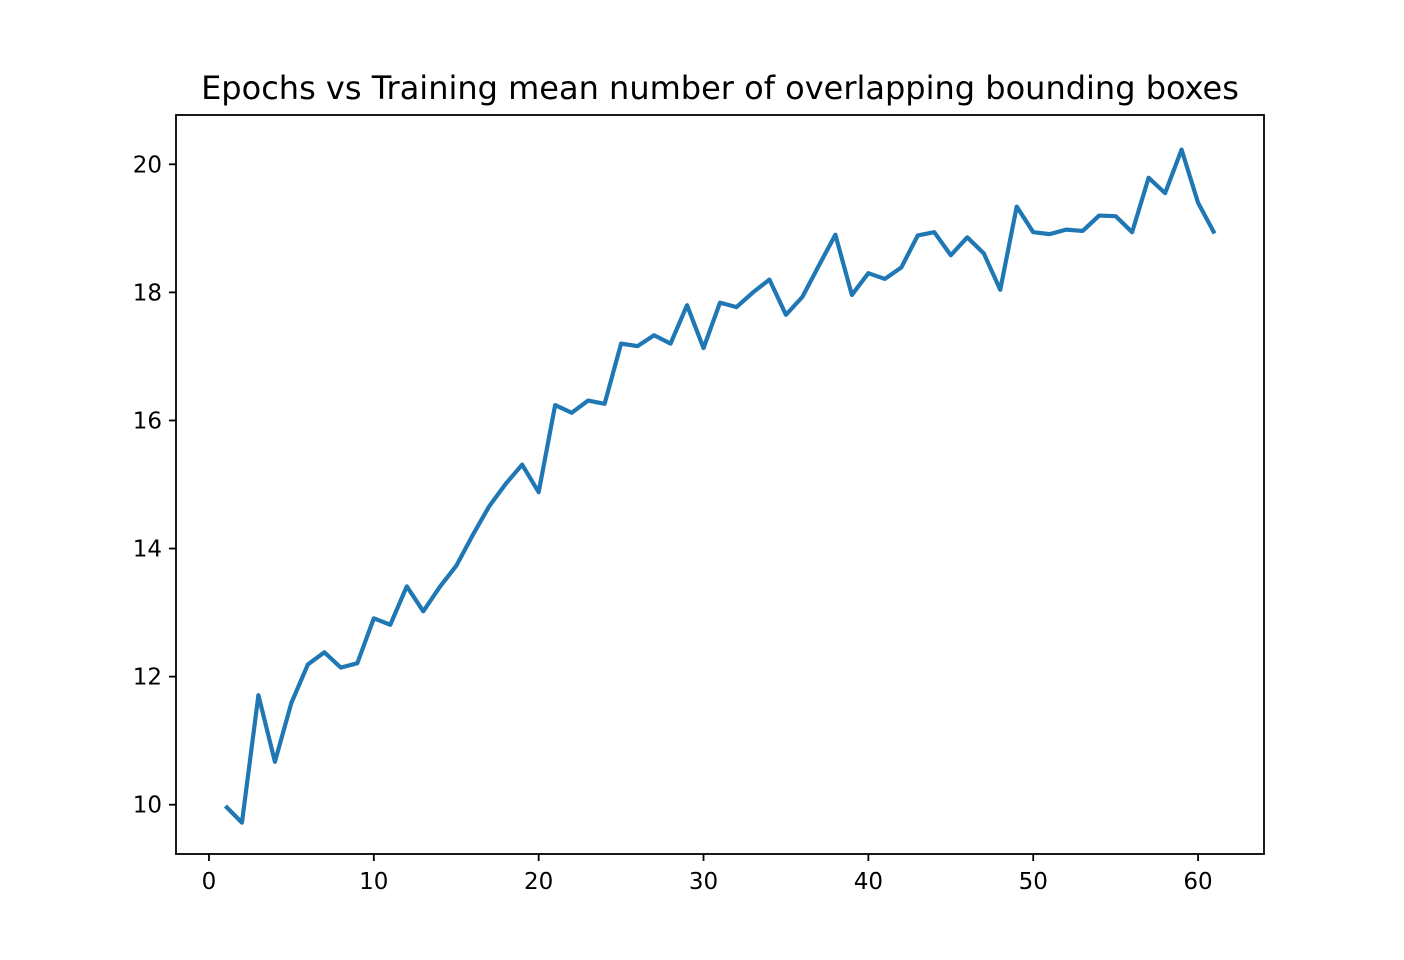 The image size is (1404, 960). What do you see at coordinates (147, 550) in the screenshot?
I see `y-tick-label: 14` at bounding box center [147, 550].